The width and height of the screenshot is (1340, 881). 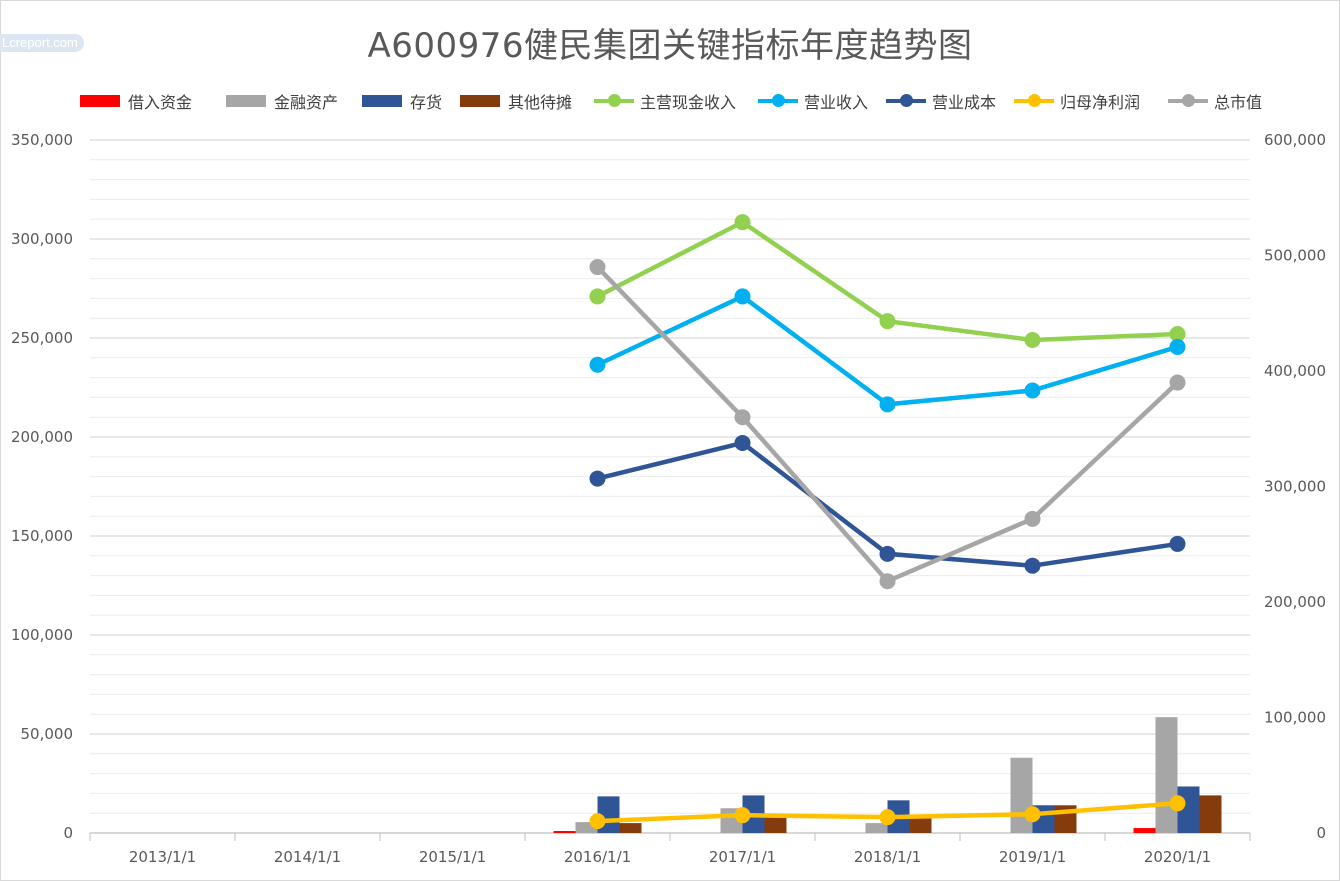 I want to click on x-category-label: 2013/1/1, so click(x=162, y=857).